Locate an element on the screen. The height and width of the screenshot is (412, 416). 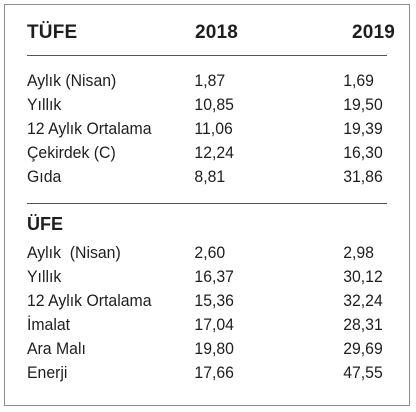
row-value-2019: 19,39 is located at coordinates (363, 128).